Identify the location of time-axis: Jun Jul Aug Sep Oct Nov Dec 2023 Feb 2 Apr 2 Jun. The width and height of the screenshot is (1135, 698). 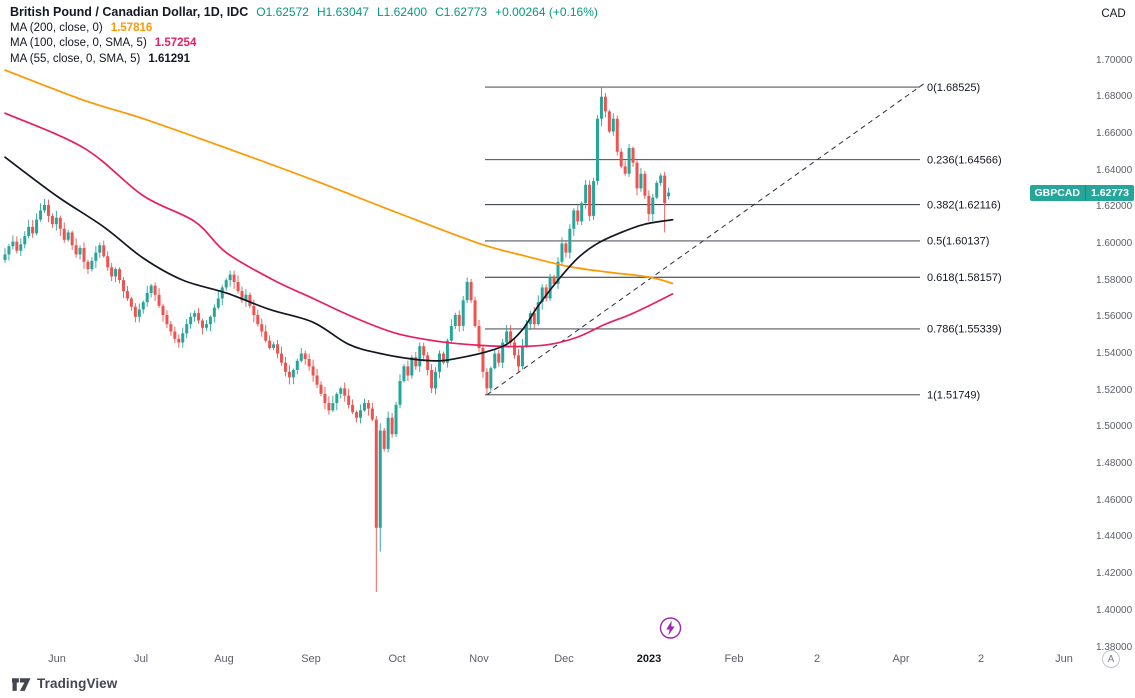
(546, 659).